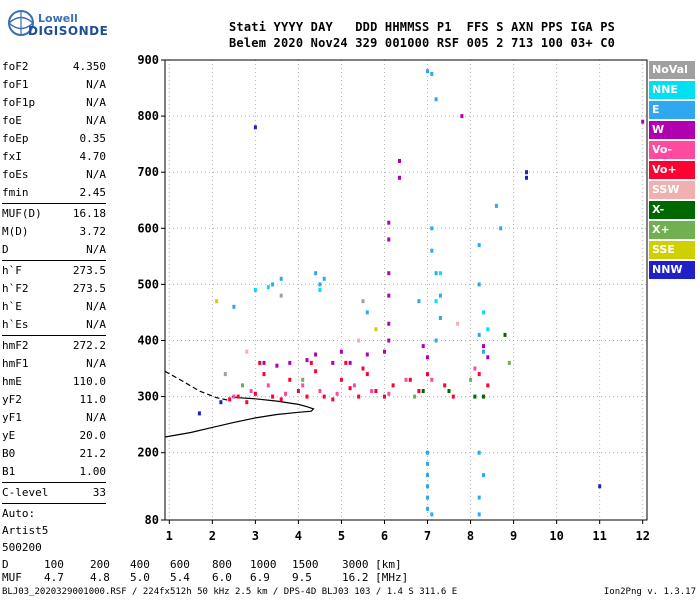 The image size is (700, 600). What do you see at coordinates (222, 564) in the screenshot?
I see `footer-cell: 800` at bounding box center [222, 564].